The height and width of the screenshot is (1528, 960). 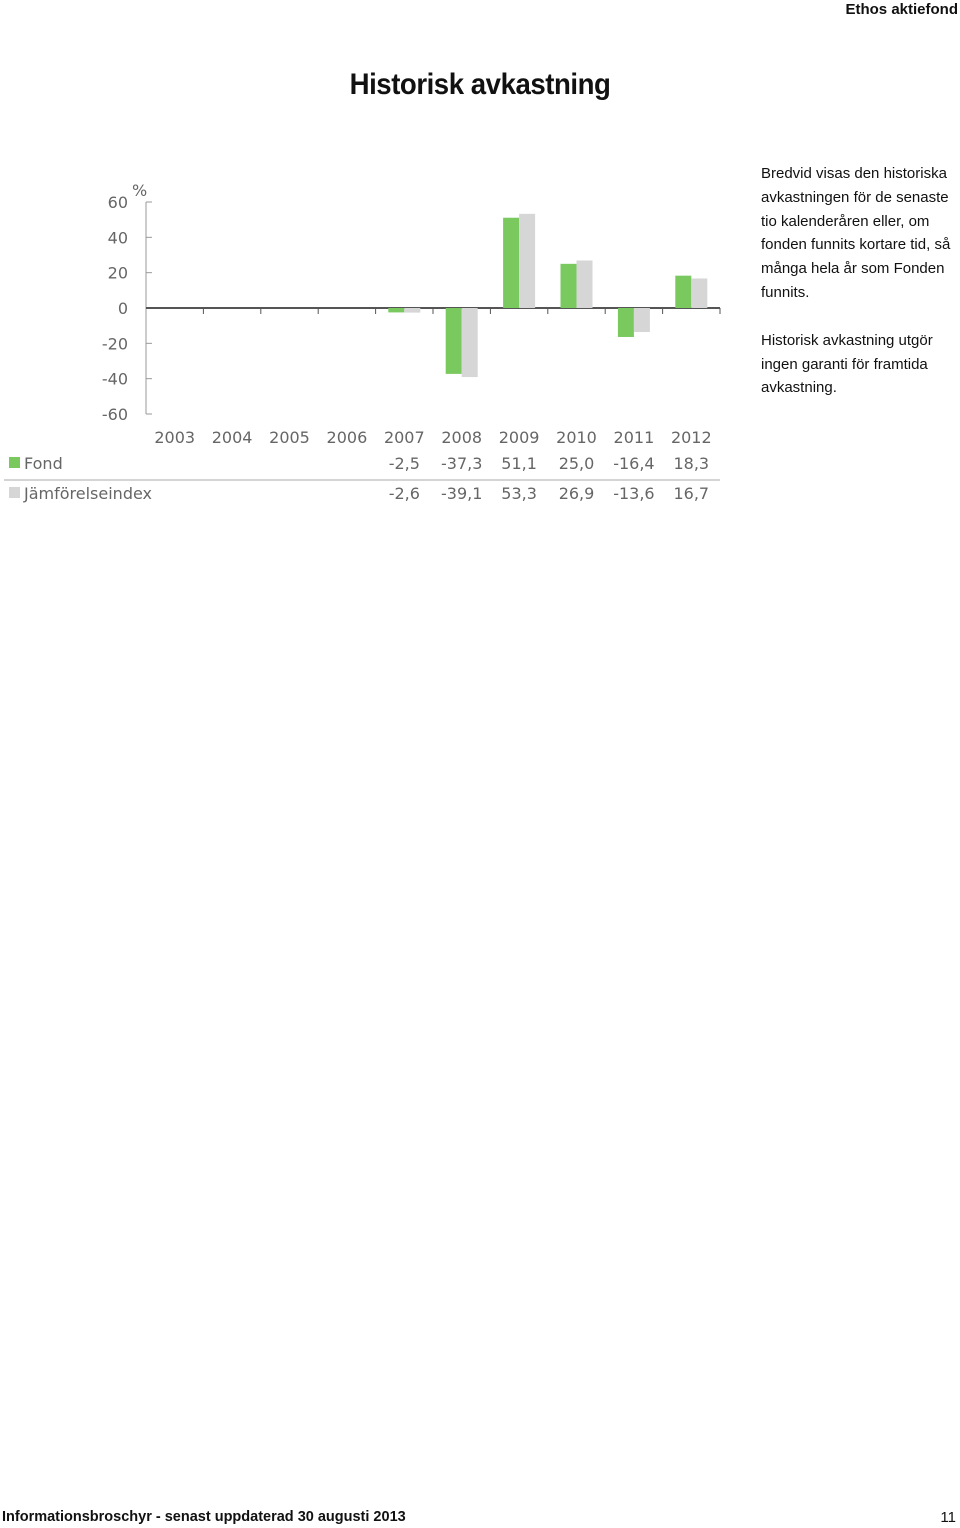 I want to click on x-tick-label: 2009, so click(x=519, y=437).